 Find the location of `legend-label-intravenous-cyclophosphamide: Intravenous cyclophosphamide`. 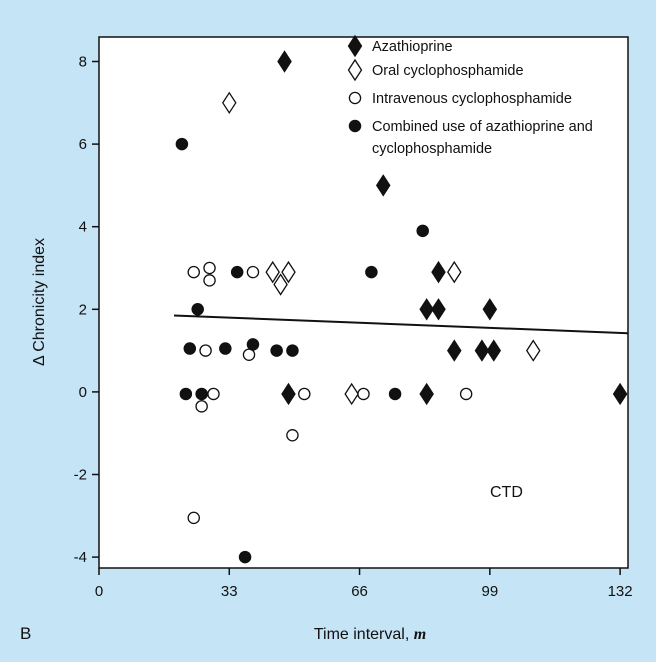

legend-label-intravenous-cyclophosphamide: Intravenous cyclophosphamide is located at coordinates (472, 99).